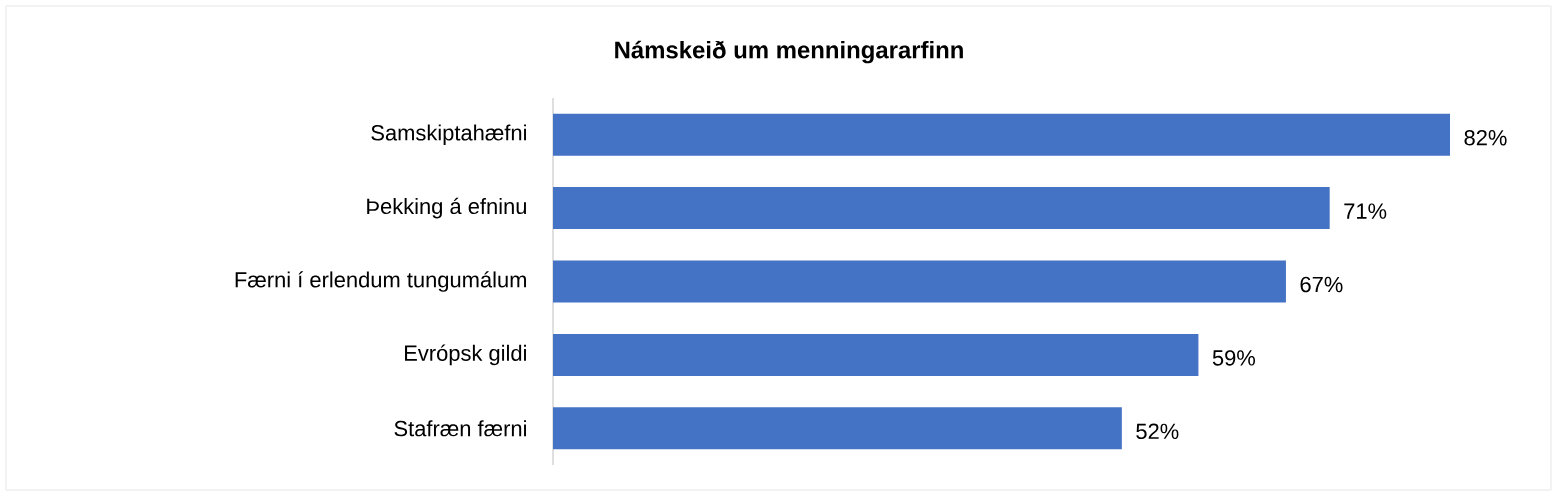 The height and width of the screenshot is (496, 1557). What do you see at coordinates (789, 52) in the screenshot?
I see `chart-title: Námskeið um menningararfinn` at bounding box center [789, 52].